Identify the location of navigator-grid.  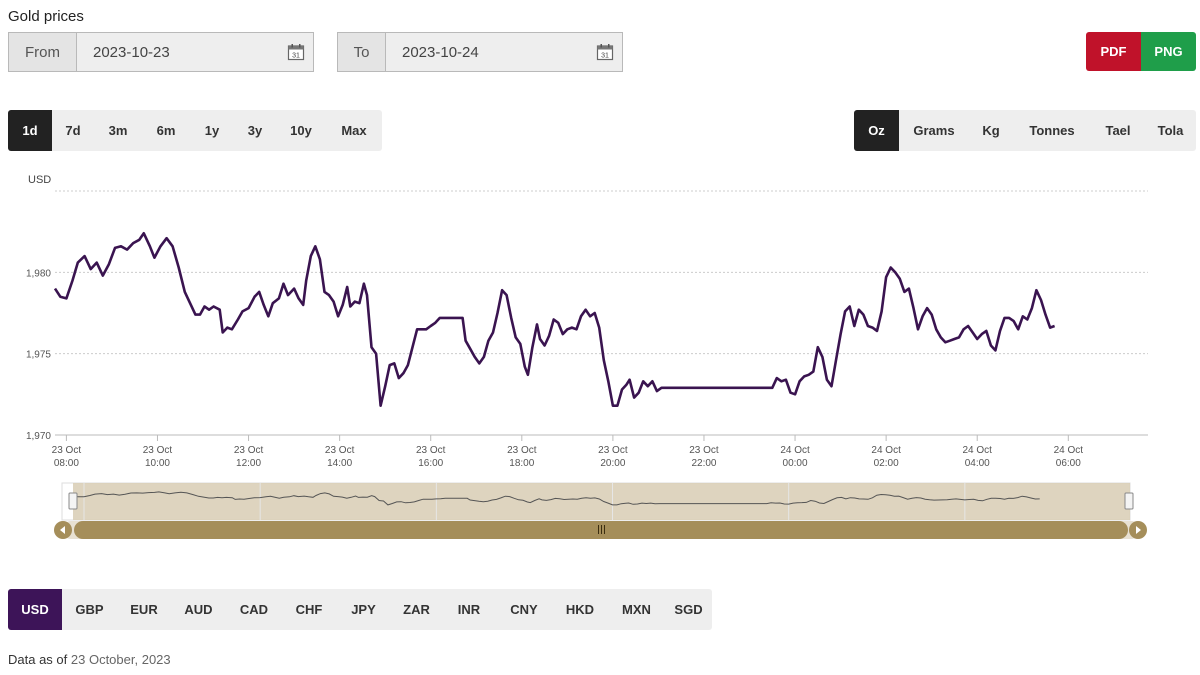
(524, 501).